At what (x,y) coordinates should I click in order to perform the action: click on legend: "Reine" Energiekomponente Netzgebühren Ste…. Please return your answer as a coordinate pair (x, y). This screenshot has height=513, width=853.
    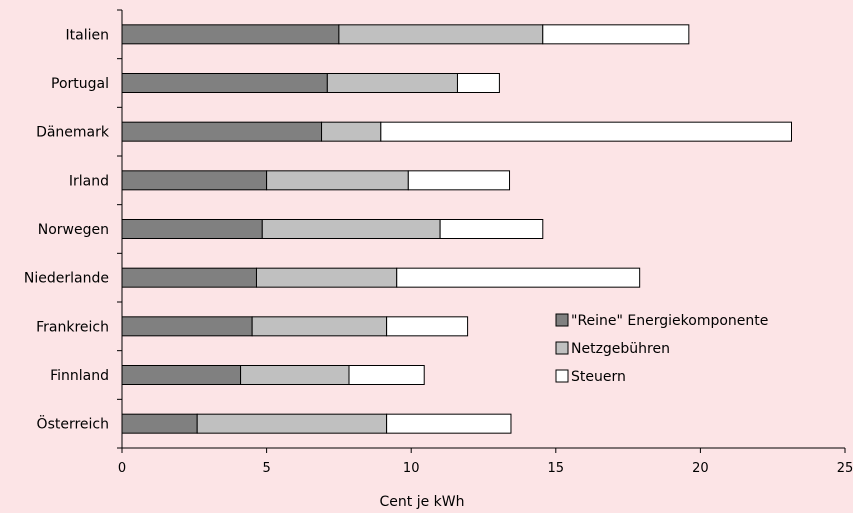
    Looking at the image, I should click on (661, 349).